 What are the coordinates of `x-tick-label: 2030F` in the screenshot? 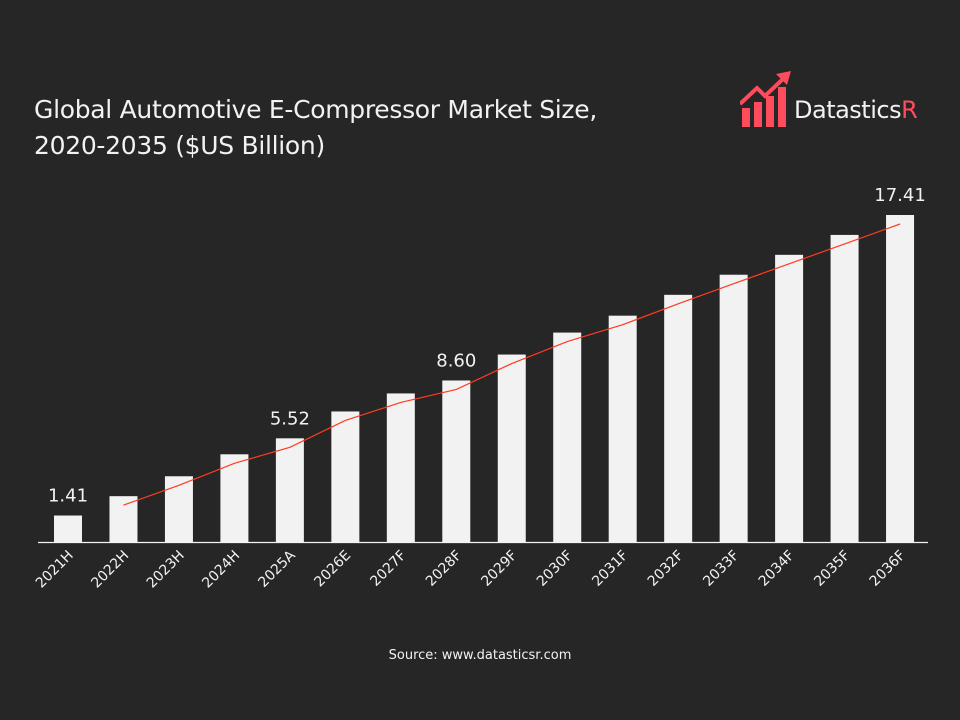 It's located at (555, 569).